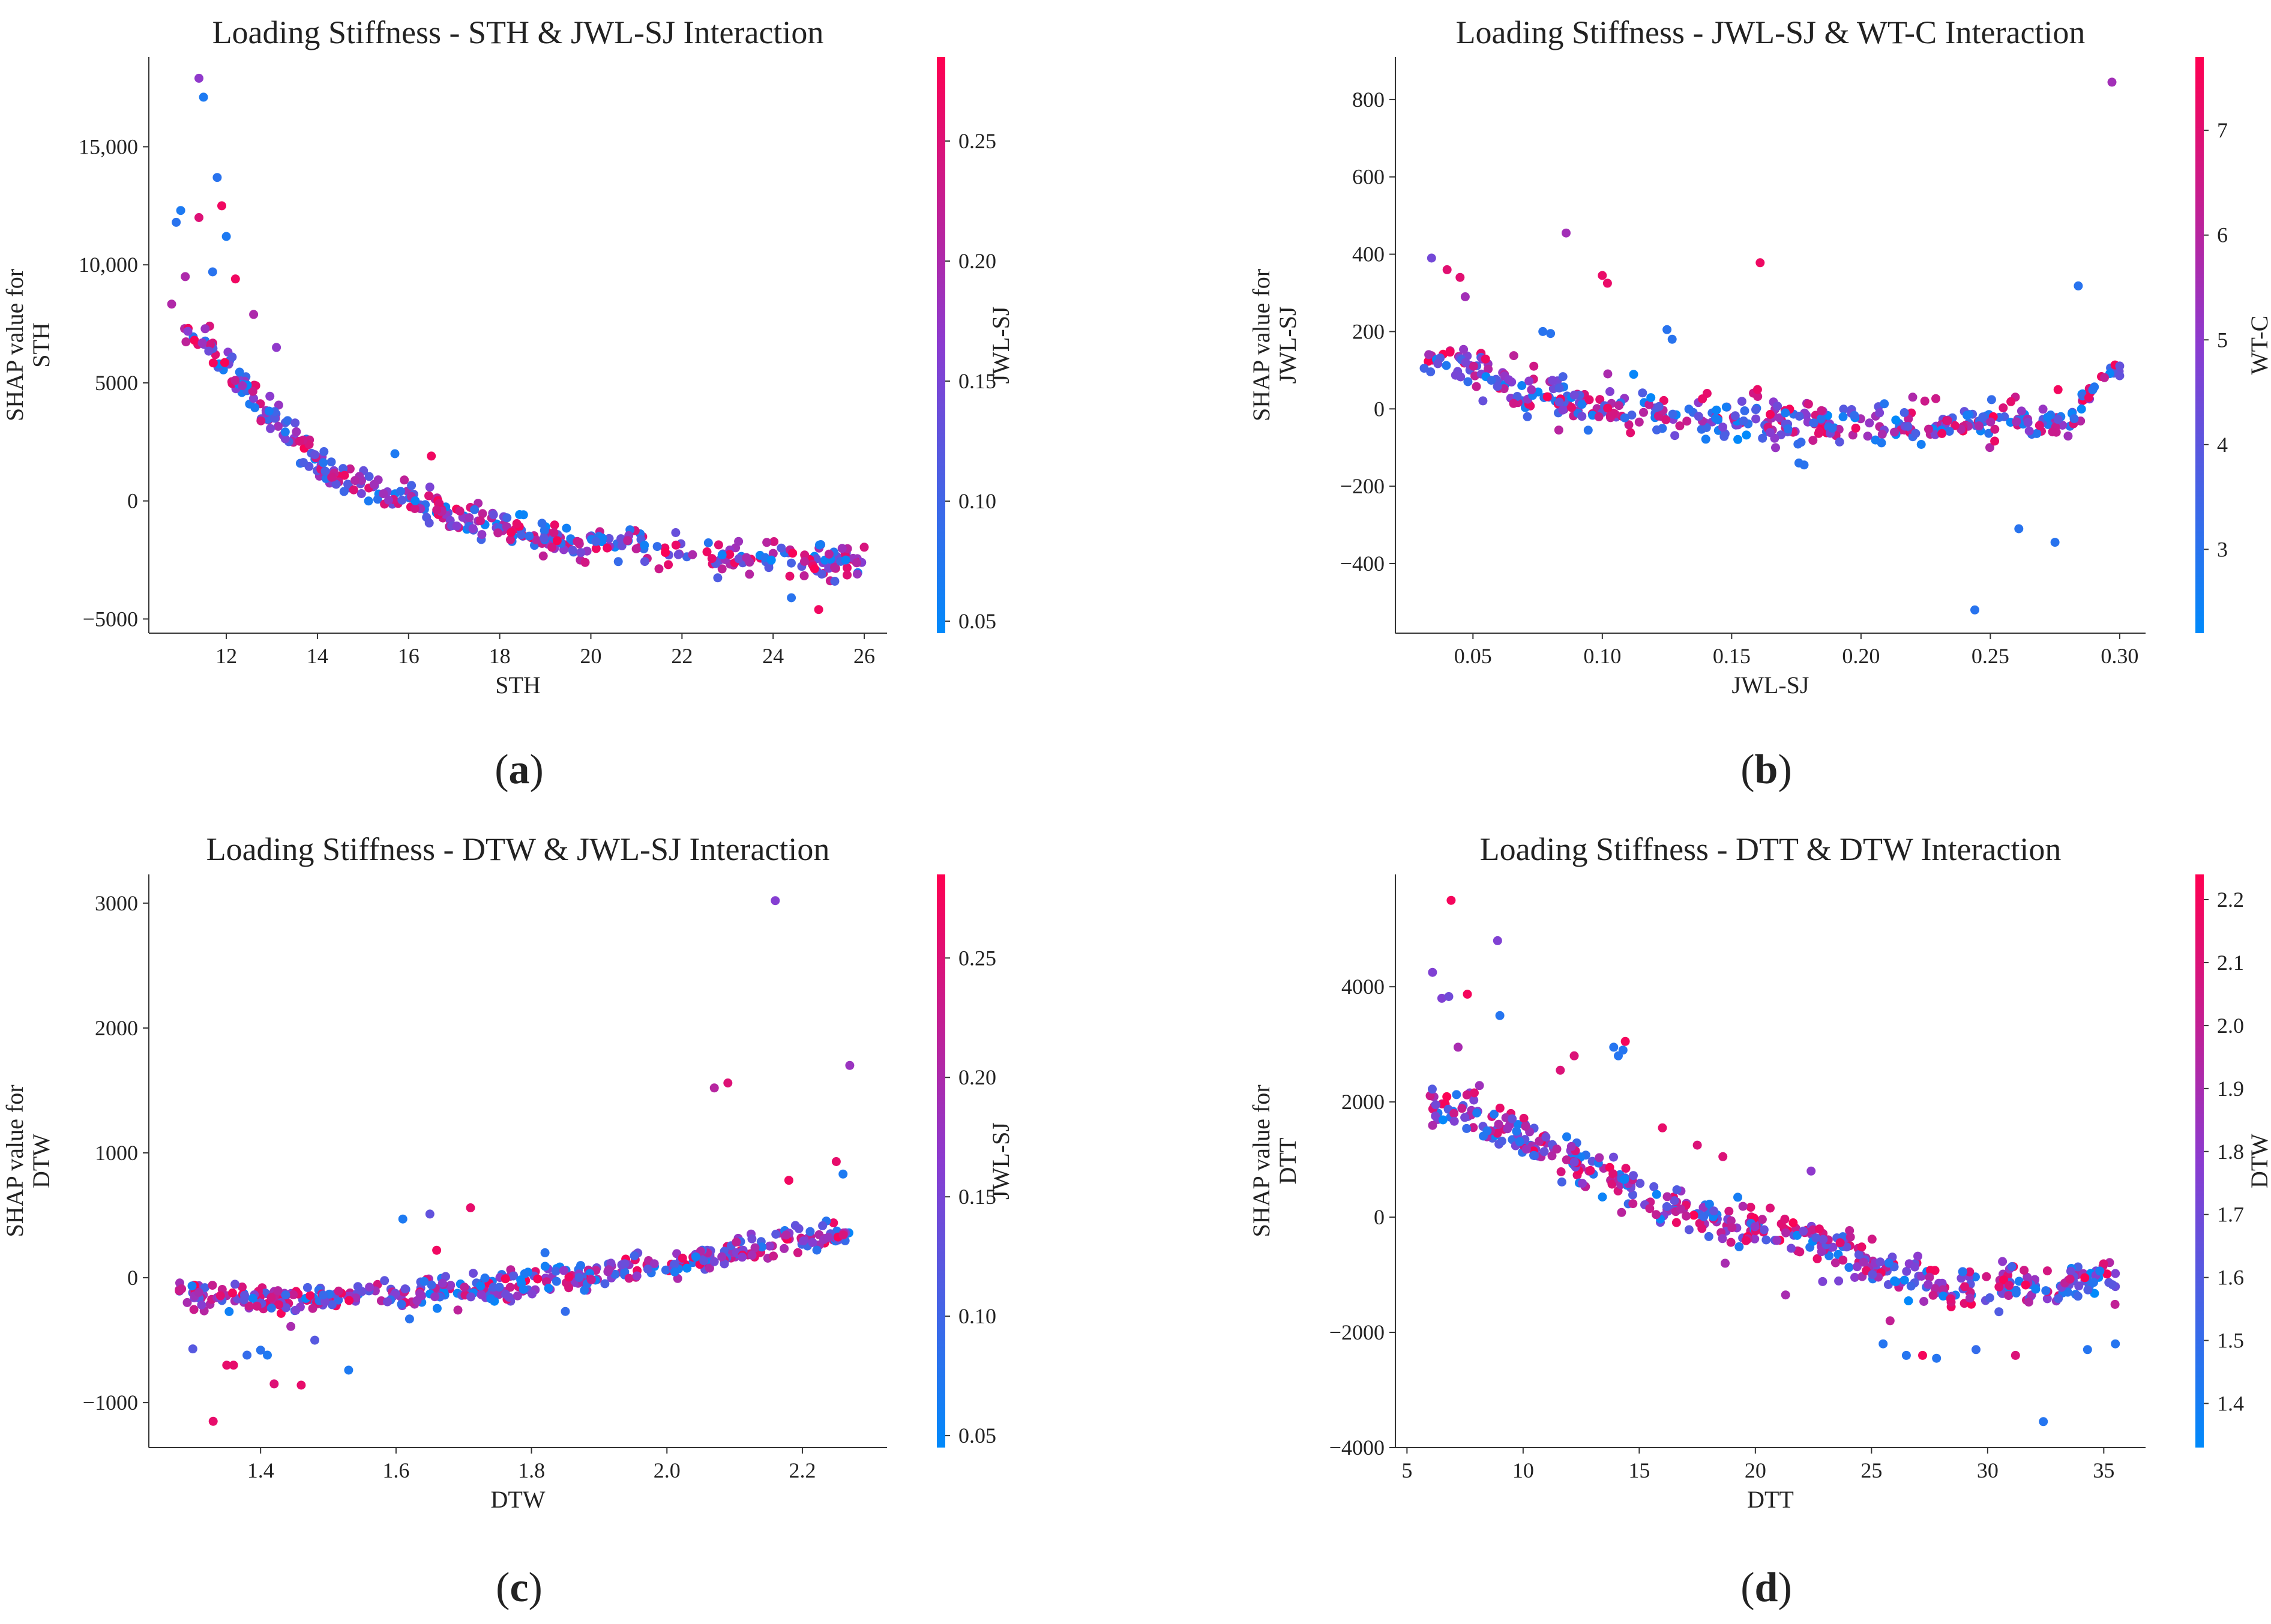 This screenshot has width=2271, height=1624. I want to click on colorbar-tick-label: 0.25, so click(977, 958).